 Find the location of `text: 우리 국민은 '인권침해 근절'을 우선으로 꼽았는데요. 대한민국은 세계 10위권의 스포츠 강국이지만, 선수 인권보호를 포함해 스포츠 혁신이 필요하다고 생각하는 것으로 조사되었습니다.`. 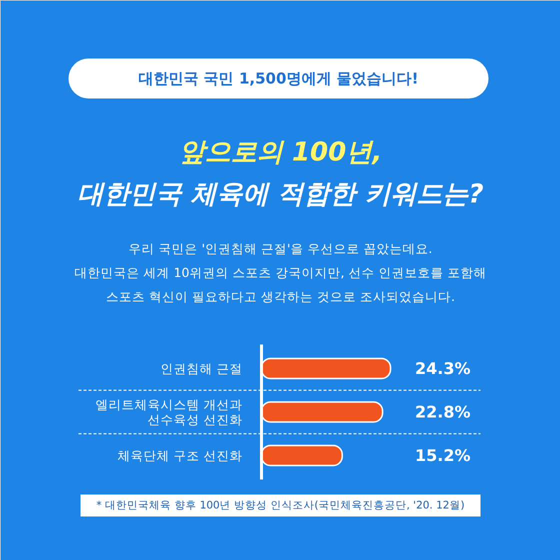

text: 우리 국민은 '인권침해 근절'을 우선으로 꼽았는데요. 대한민국은 세계 10위권의 스포츠 강국이지만, 선수 인권보호를 포함해 스포츠 혁신이 필요하다고 생각하는 것으로 조사되었습니다. is located at coordinates (280, 272).